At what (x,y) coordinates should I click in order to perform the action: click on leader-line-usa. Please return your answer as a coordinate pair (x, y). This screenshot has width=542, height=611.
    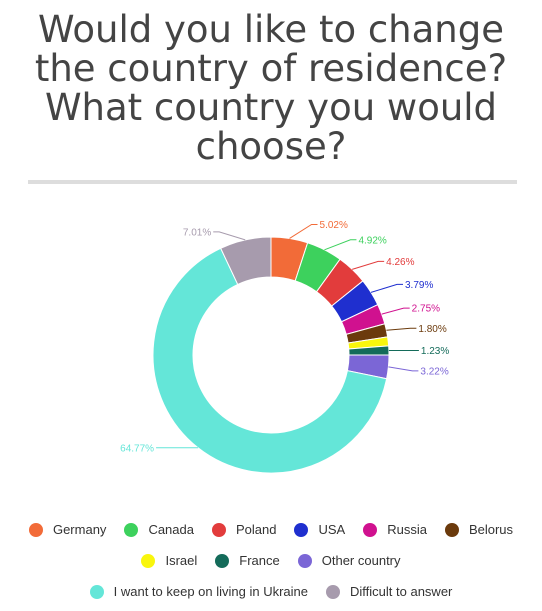
    Looking at the image, I should click on (387, 288).